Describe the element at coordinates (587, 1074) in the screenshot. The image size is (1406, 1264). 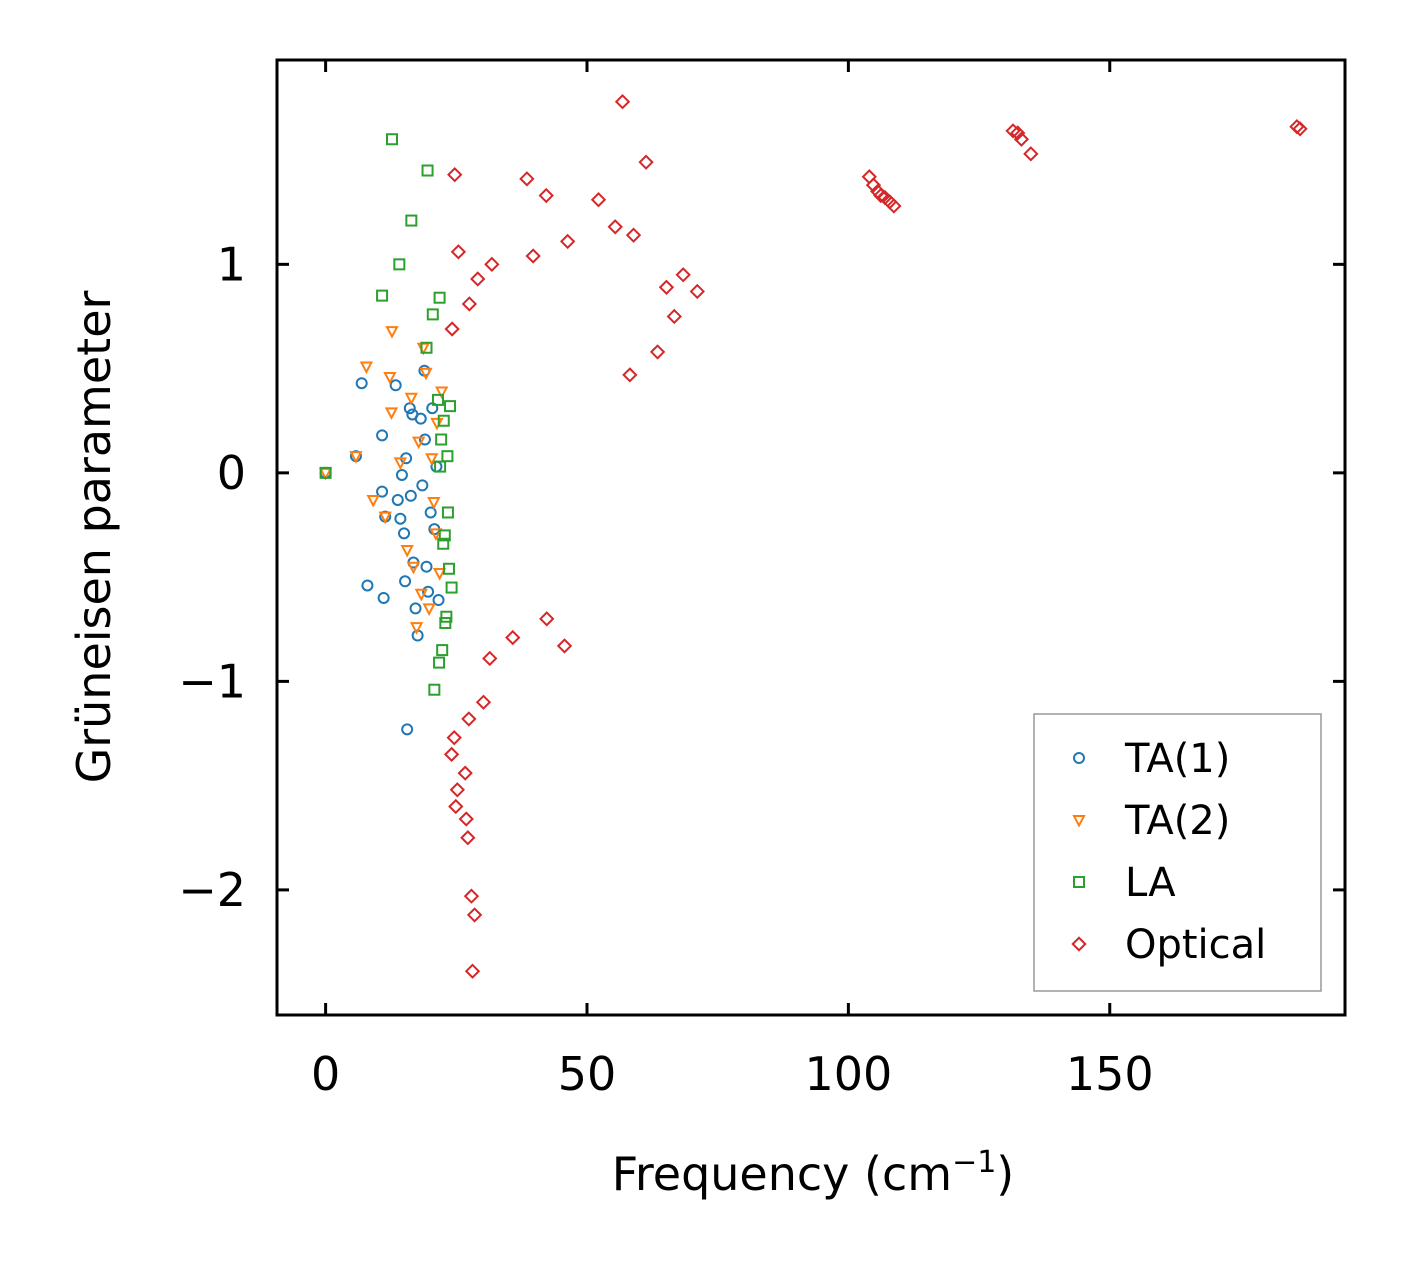
I see `x-tick-label: 50` at that location.